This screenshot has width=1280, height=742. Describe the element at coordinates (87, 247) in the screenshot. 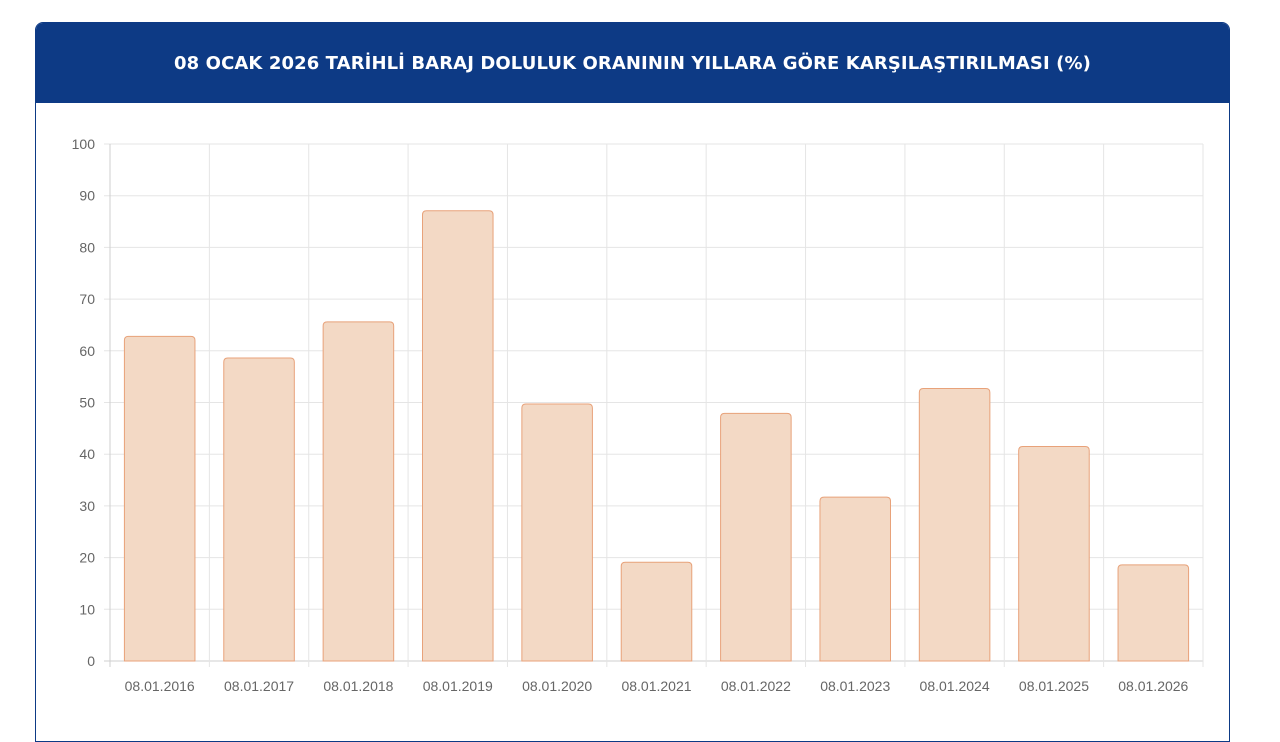

I see `y-tick-label: 80` at that location.